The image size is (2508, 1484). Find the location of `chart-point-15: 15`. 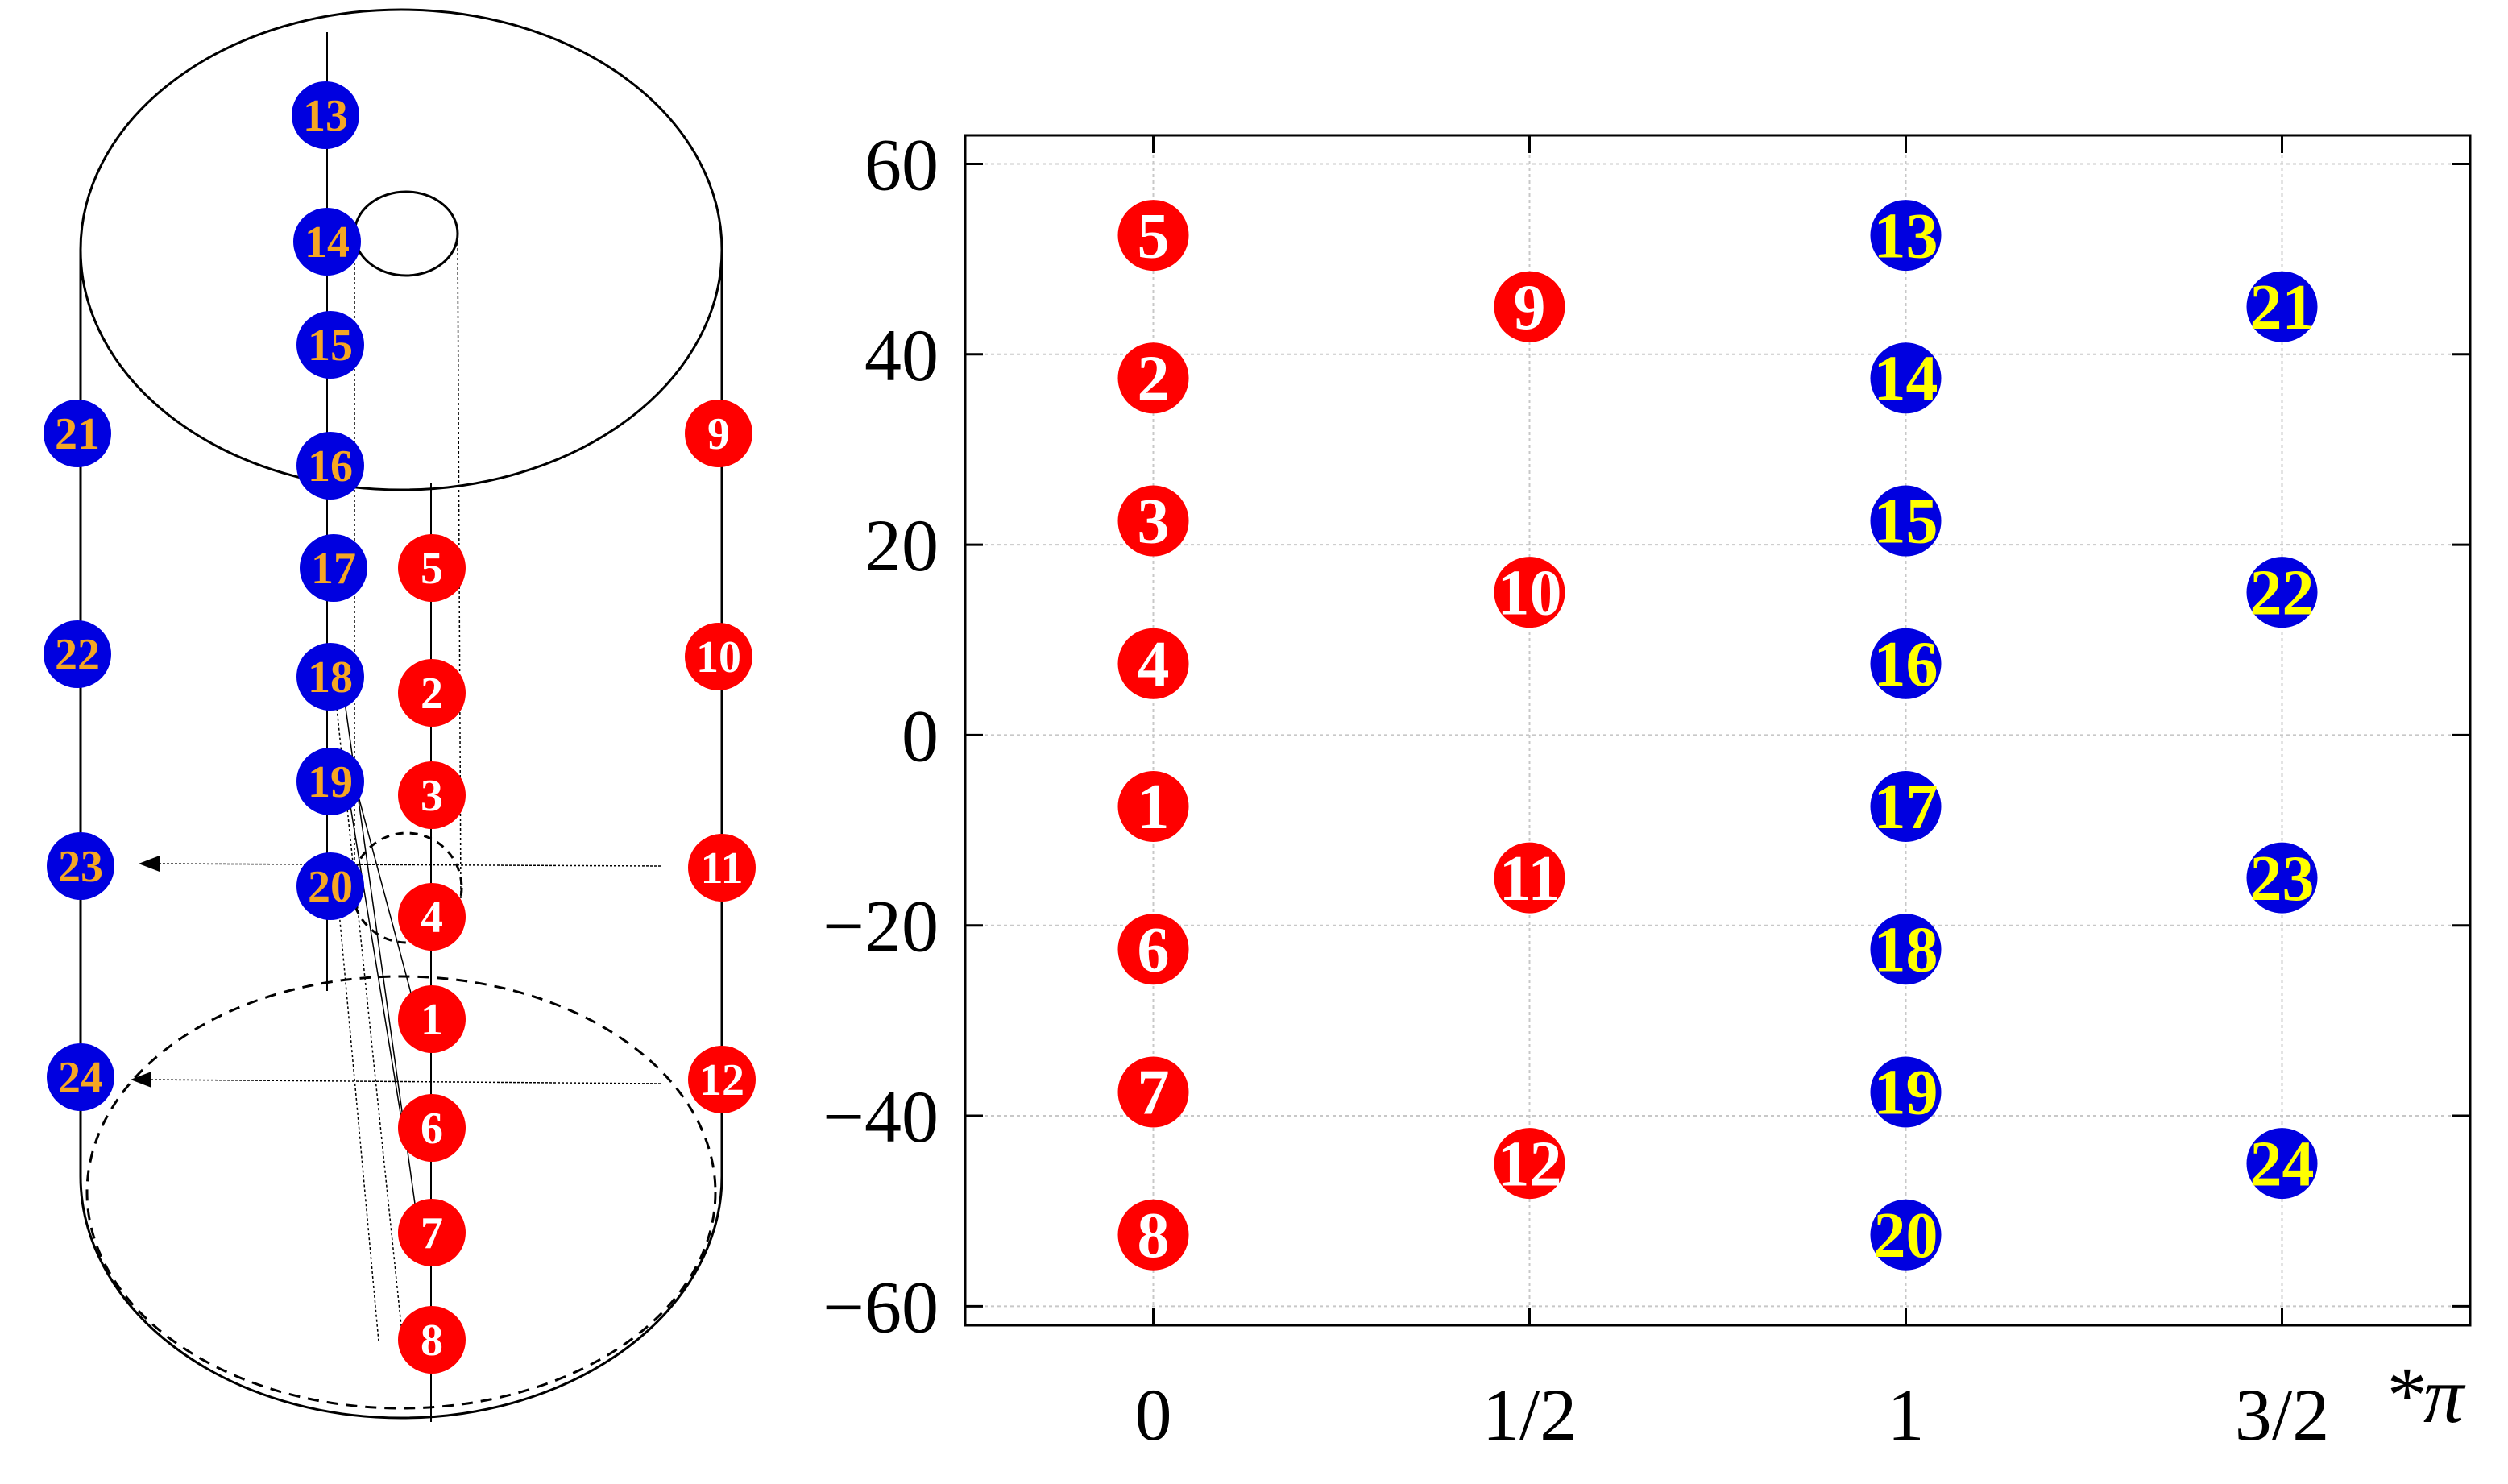

chart-point-15: 15 is located at coordinates (1906, 521).